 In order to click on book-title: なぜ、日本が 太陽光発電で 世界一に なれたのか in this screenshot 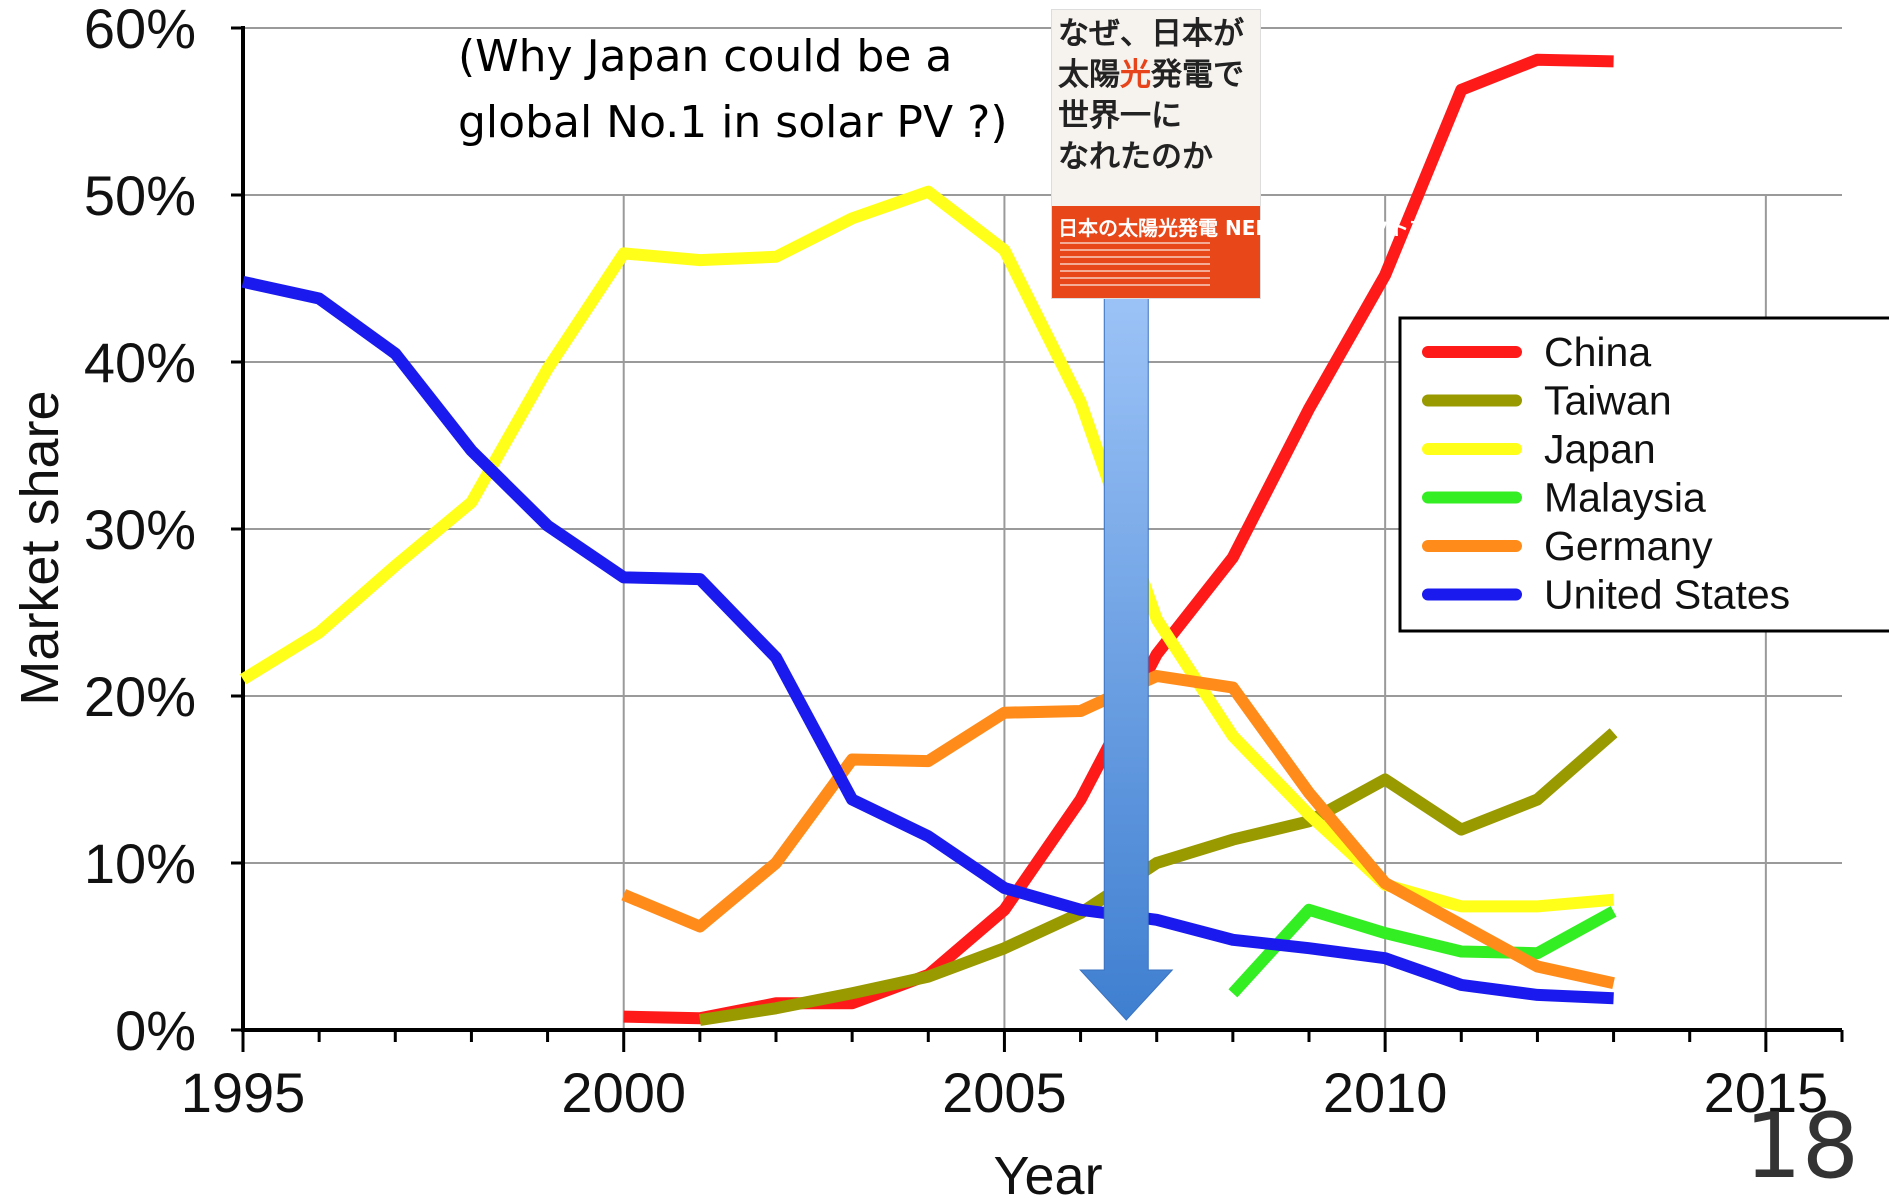, I will do `click(1156, 106)`.